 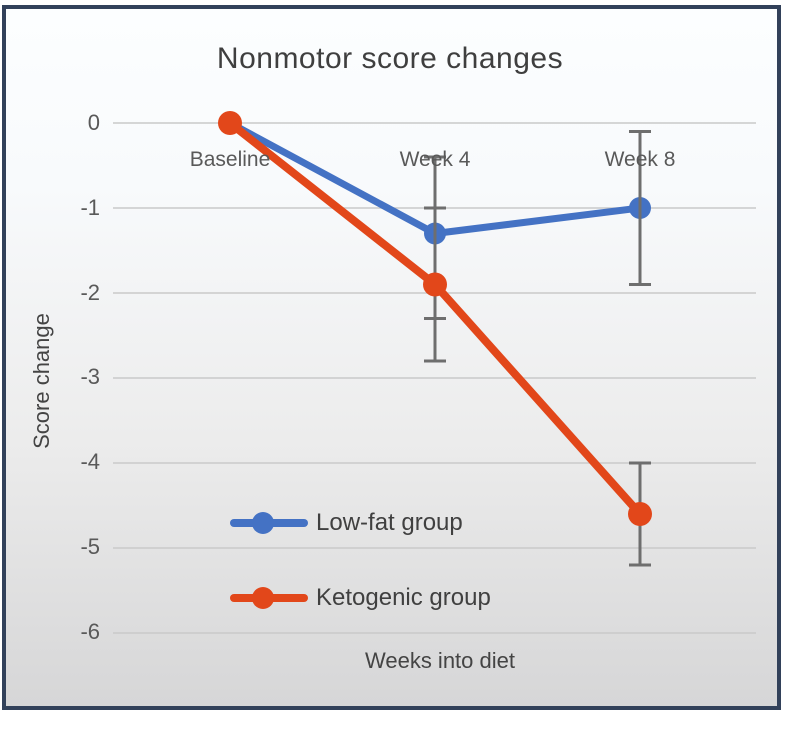 I want to click on y-tick-label-3: -3, so click(x=90, y=376).